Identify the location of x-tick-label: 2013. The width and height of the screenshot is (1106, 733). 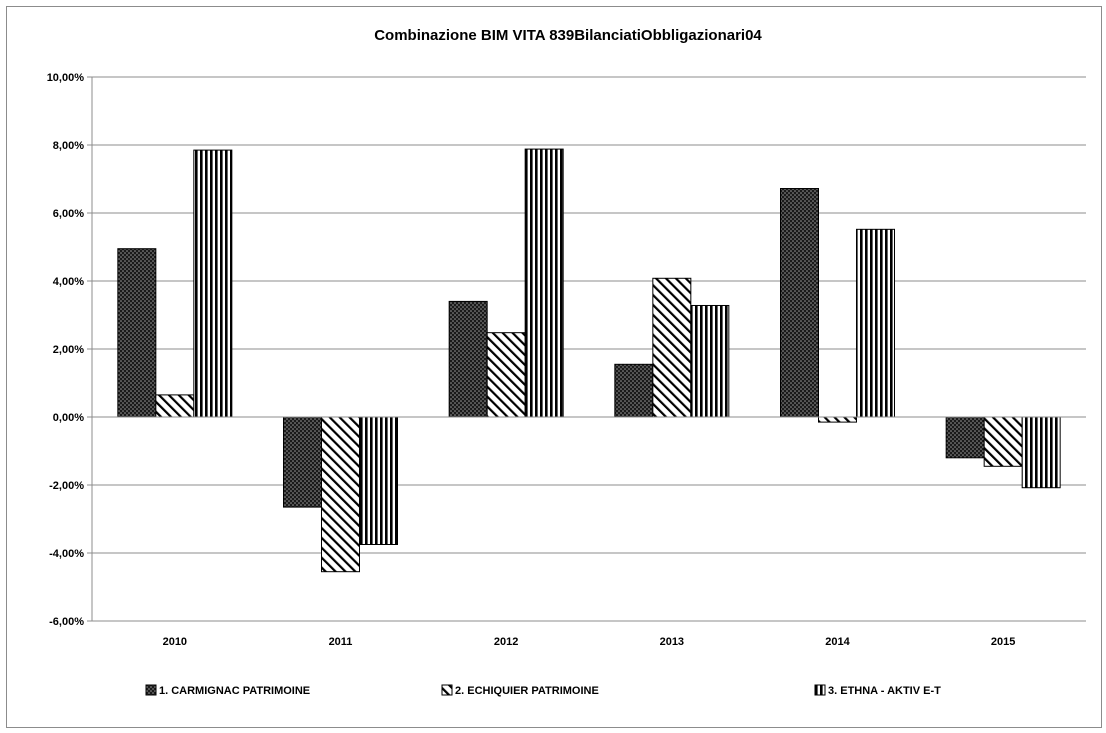
(672, 642).